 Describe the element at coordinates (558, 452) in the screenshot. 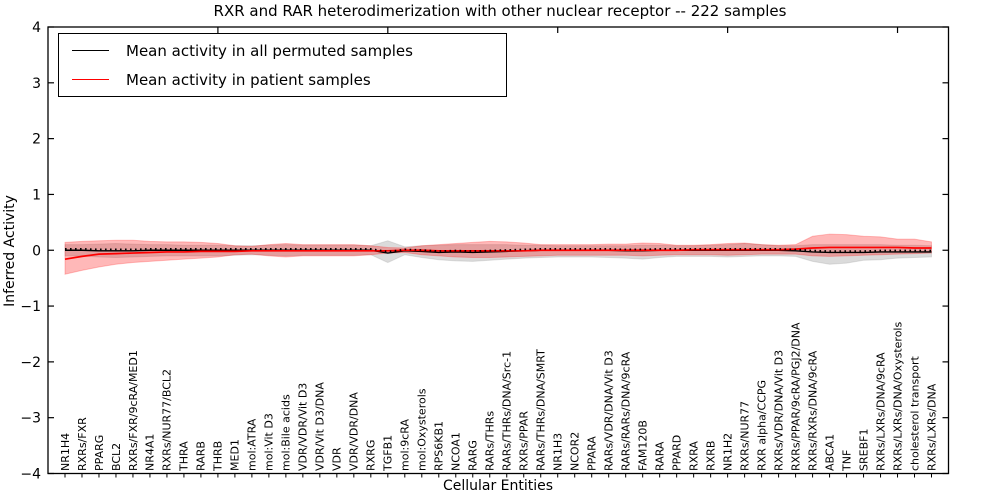

I see `x-entity-label: NR1H3` at that location.